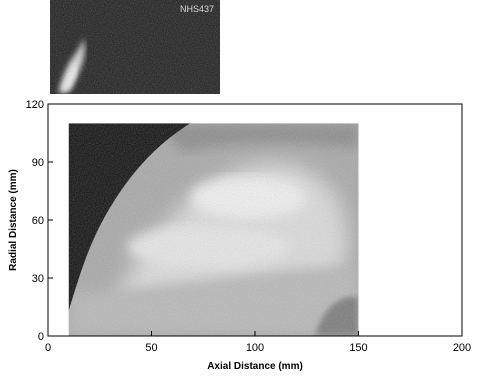 This screenshot has height=382, width=478. Describe the element at coordinates (48, 348) in the screenshot. I see `x-tick-label: 0` at that location.